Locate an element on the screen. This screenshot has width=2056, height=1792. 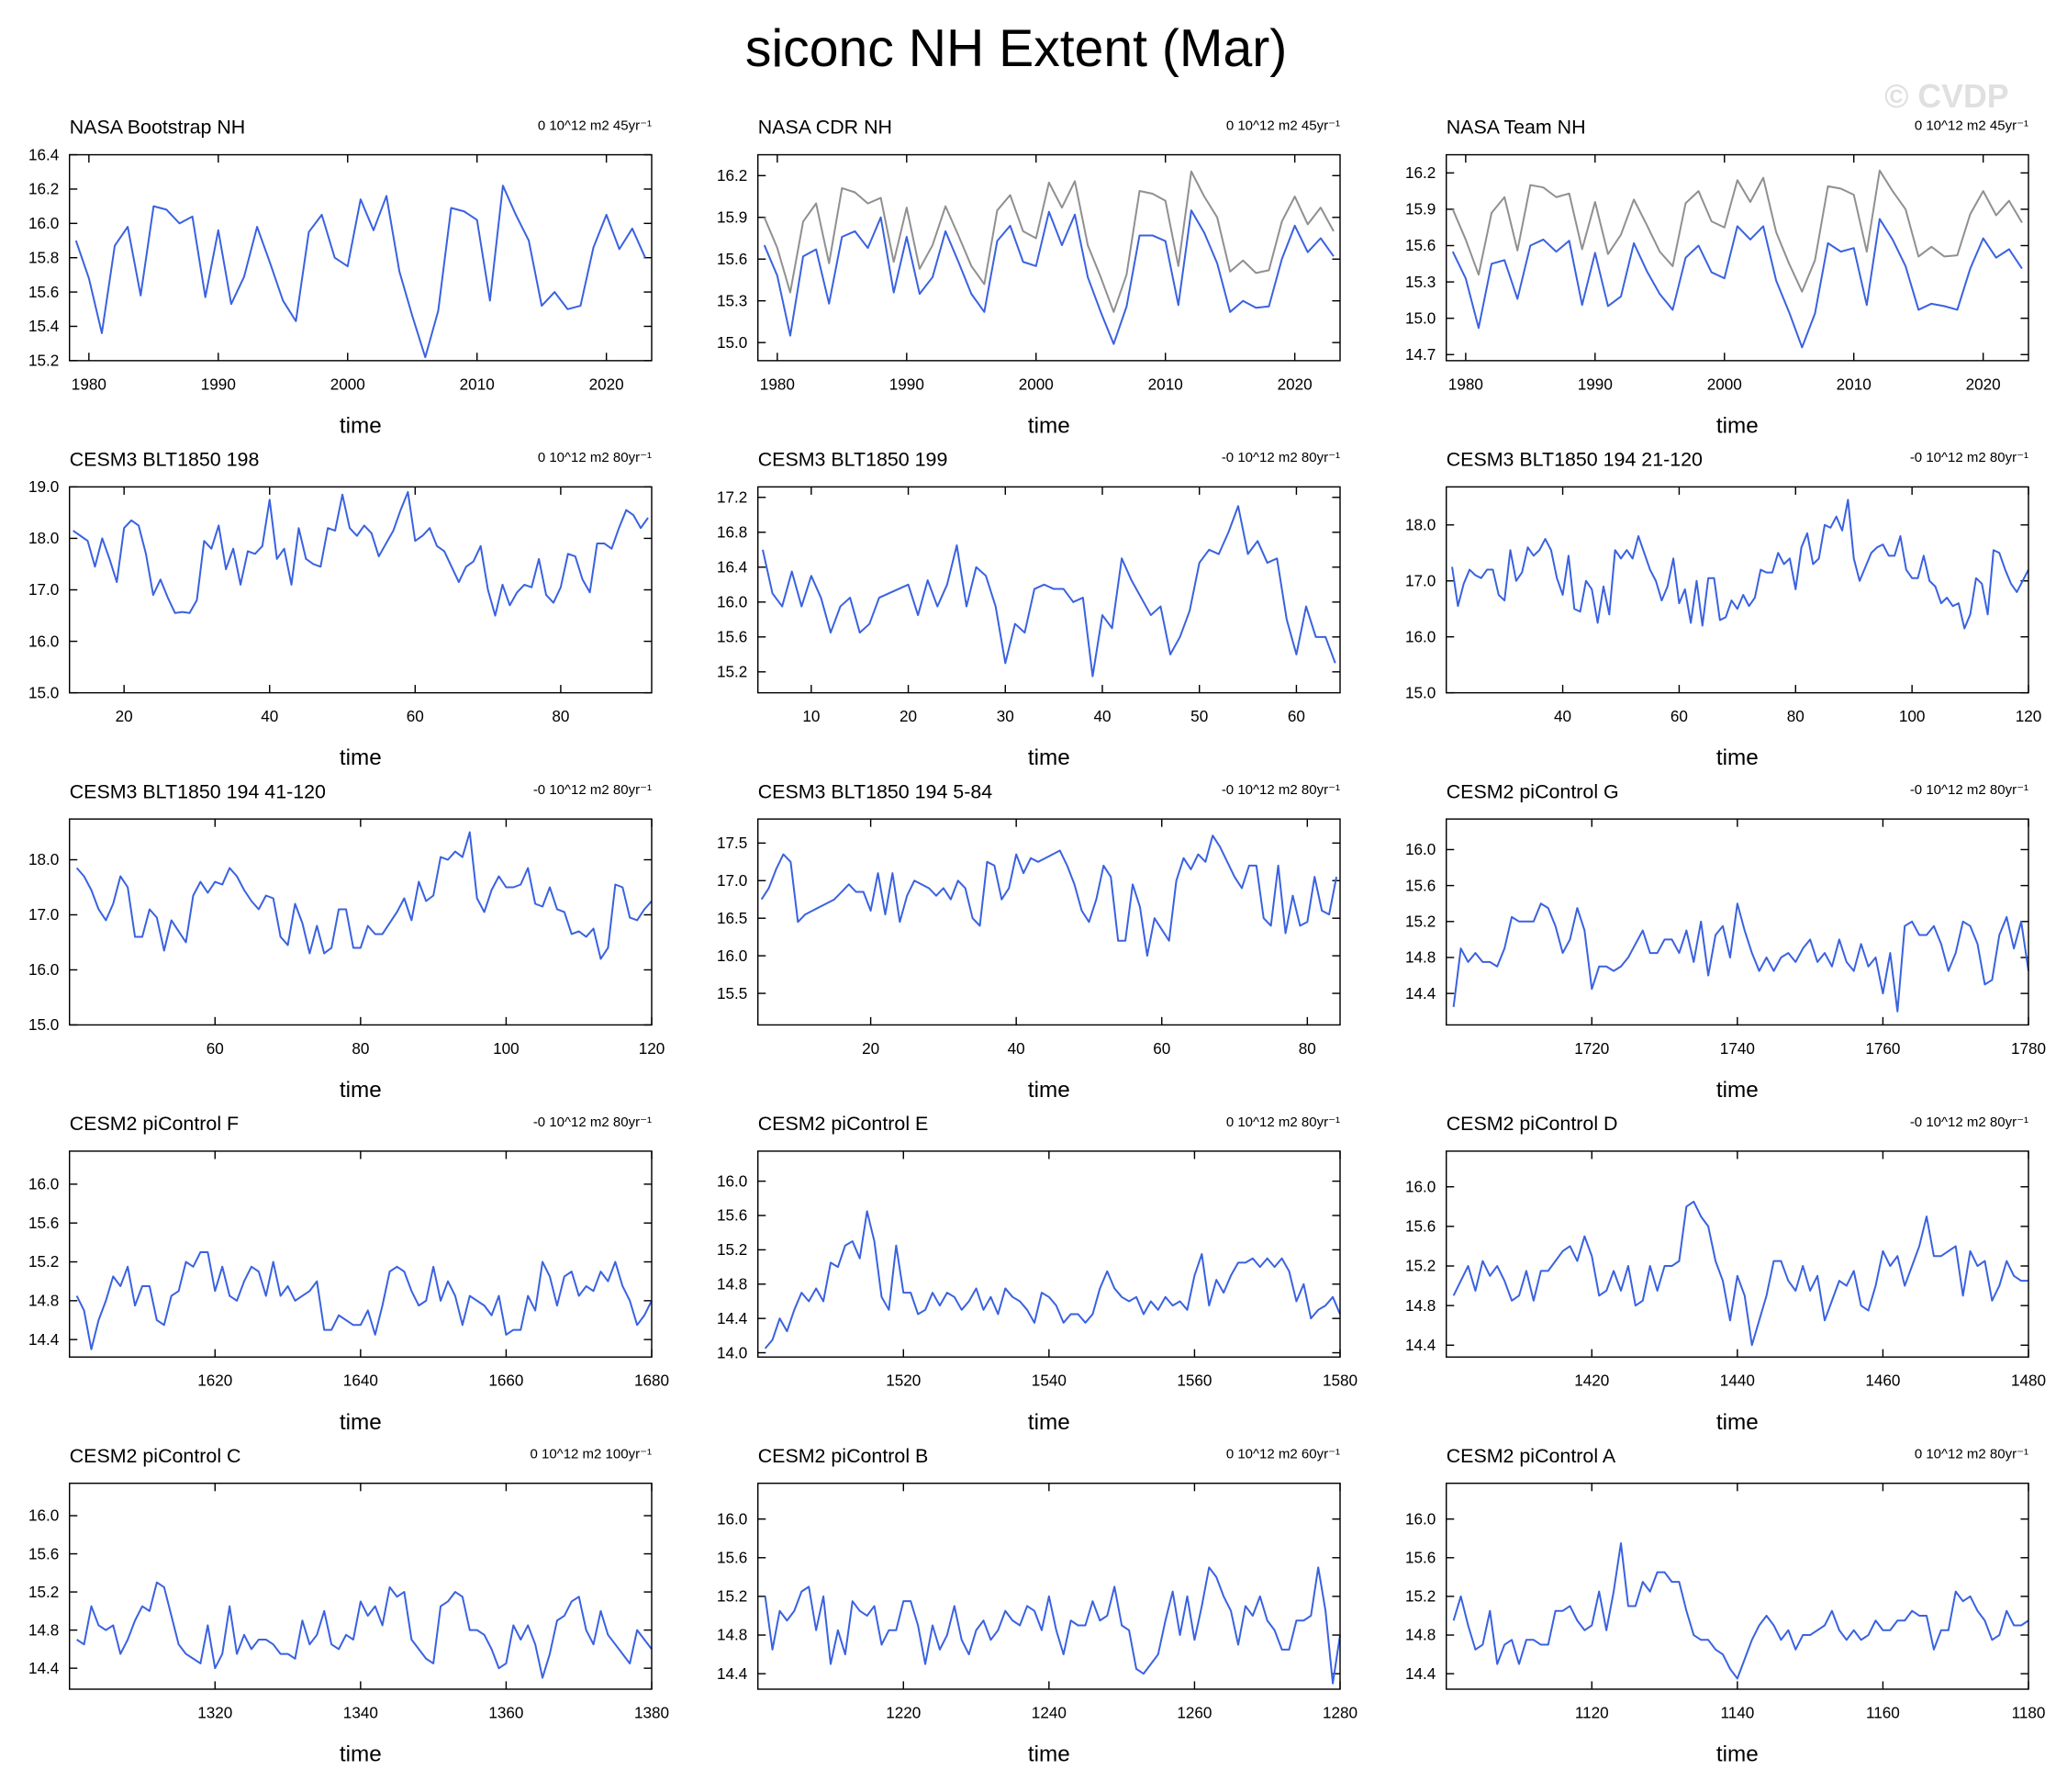
page-title: siconc NH Extent (Mar) is located at coordinates (1016, 48).